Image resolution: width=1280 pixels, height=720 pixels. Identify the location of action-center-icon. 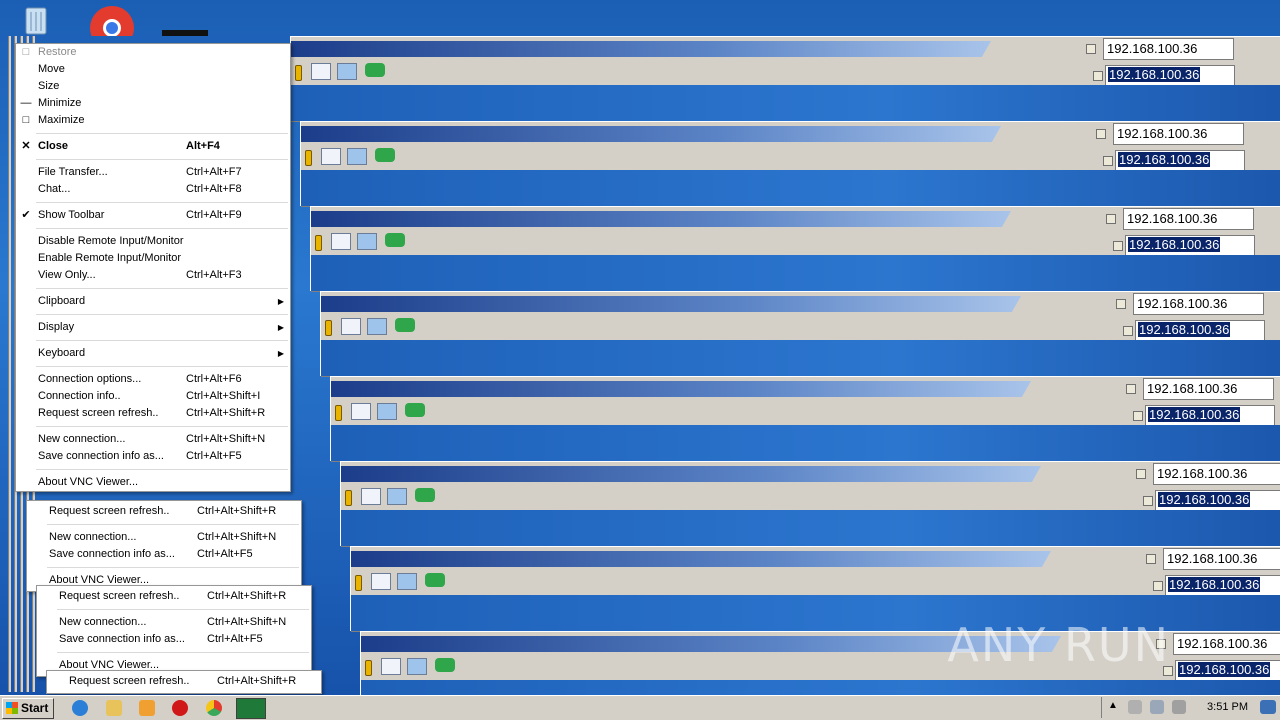
(1135, 707).